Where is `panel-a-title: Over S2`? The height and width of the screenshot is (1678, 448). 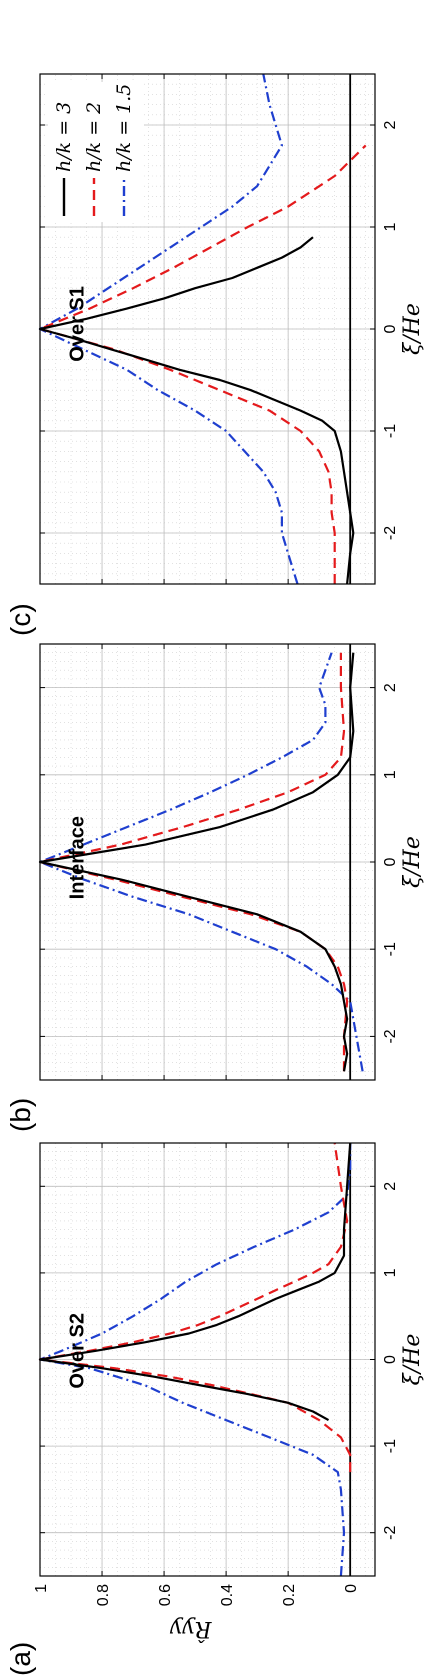
panel-a-title: Over S2 is located at coordinates (77, 1351).